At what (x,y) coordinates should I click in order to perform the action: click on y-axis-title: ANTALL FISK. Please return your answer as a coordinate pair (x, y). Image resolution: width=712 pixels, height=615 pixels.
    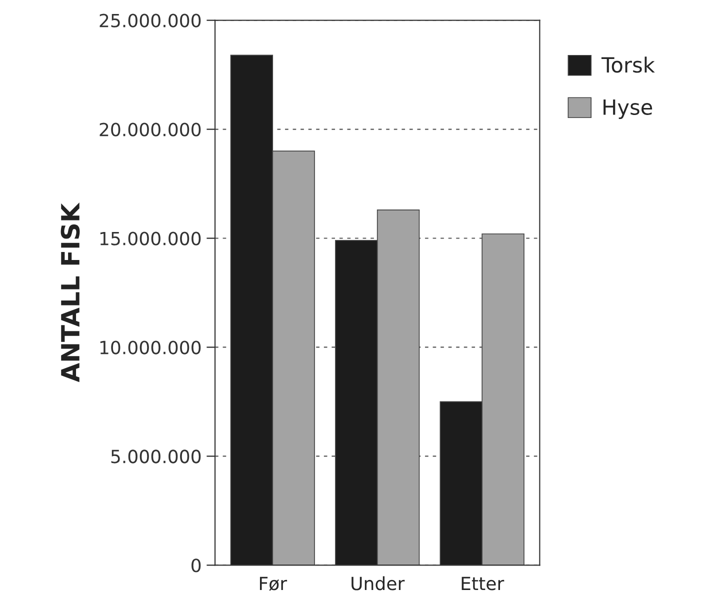
    Looking at the image, I should click on (70, 292).